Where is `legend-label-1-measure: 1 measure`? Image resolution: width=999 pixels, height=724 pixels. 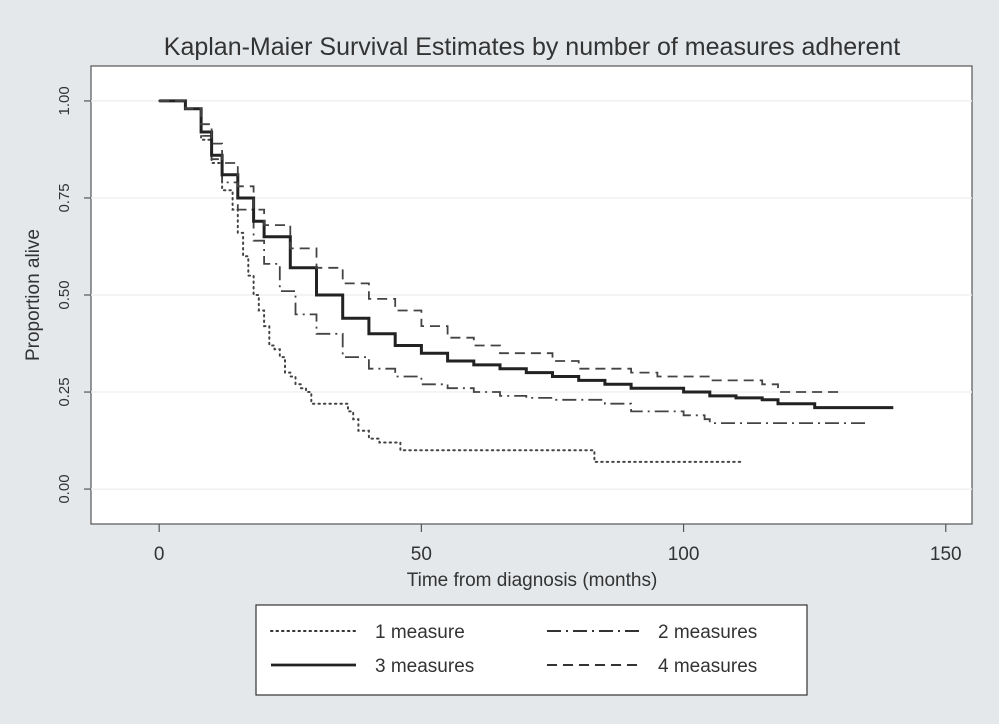
legend-label-1-measure: 1 measure is located at coordinates (420, 632).